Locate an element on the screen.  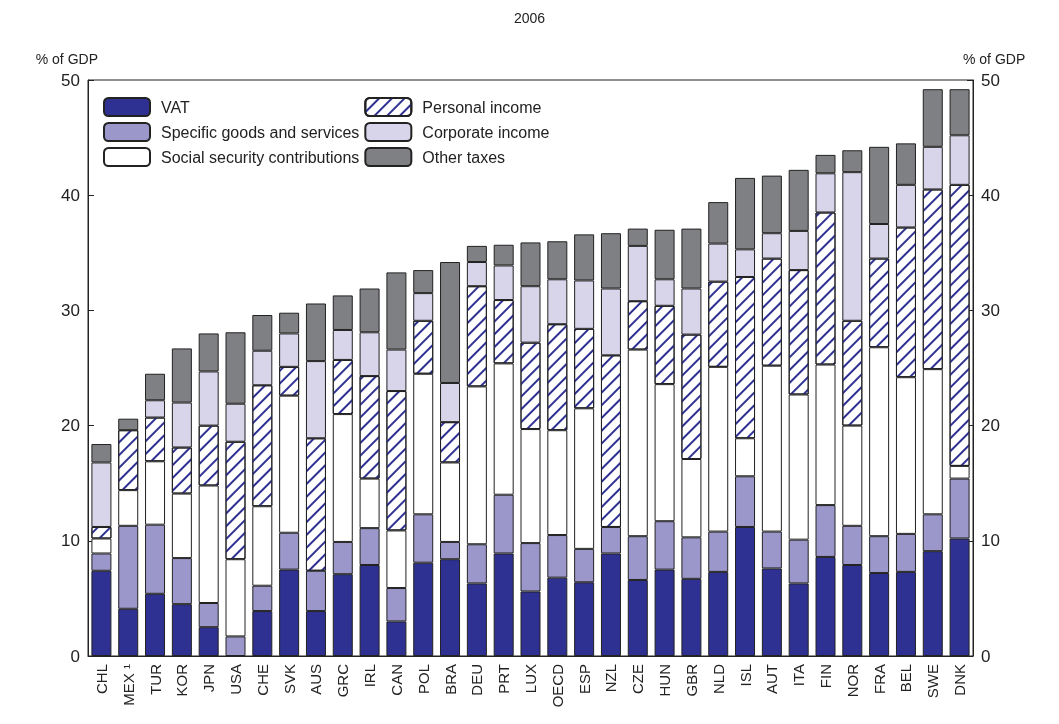
x-tick-label: NLD is located at coordinates (718, 679).